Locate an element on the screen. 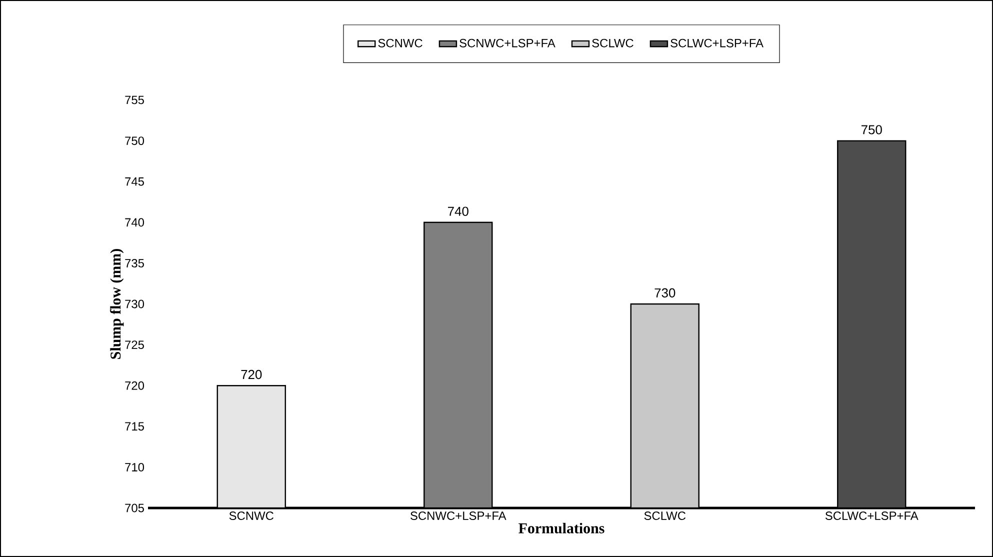  legend-label: SCLWC+LSP+FA is located at coordinates (717, 43).